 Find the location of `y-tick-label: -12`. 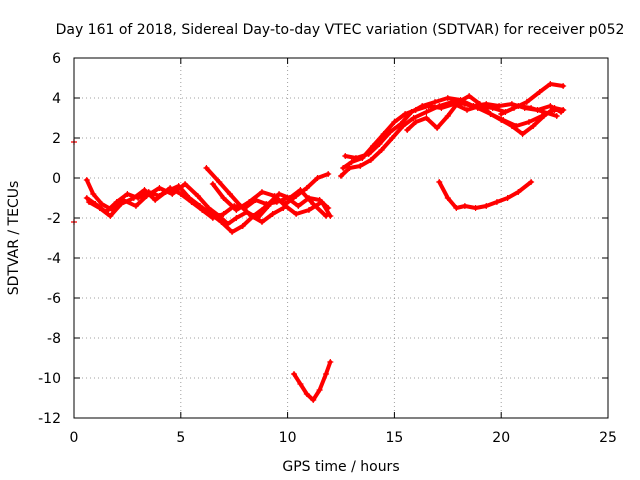

y-tick-label: -12 is located at coordinates (49, 419).